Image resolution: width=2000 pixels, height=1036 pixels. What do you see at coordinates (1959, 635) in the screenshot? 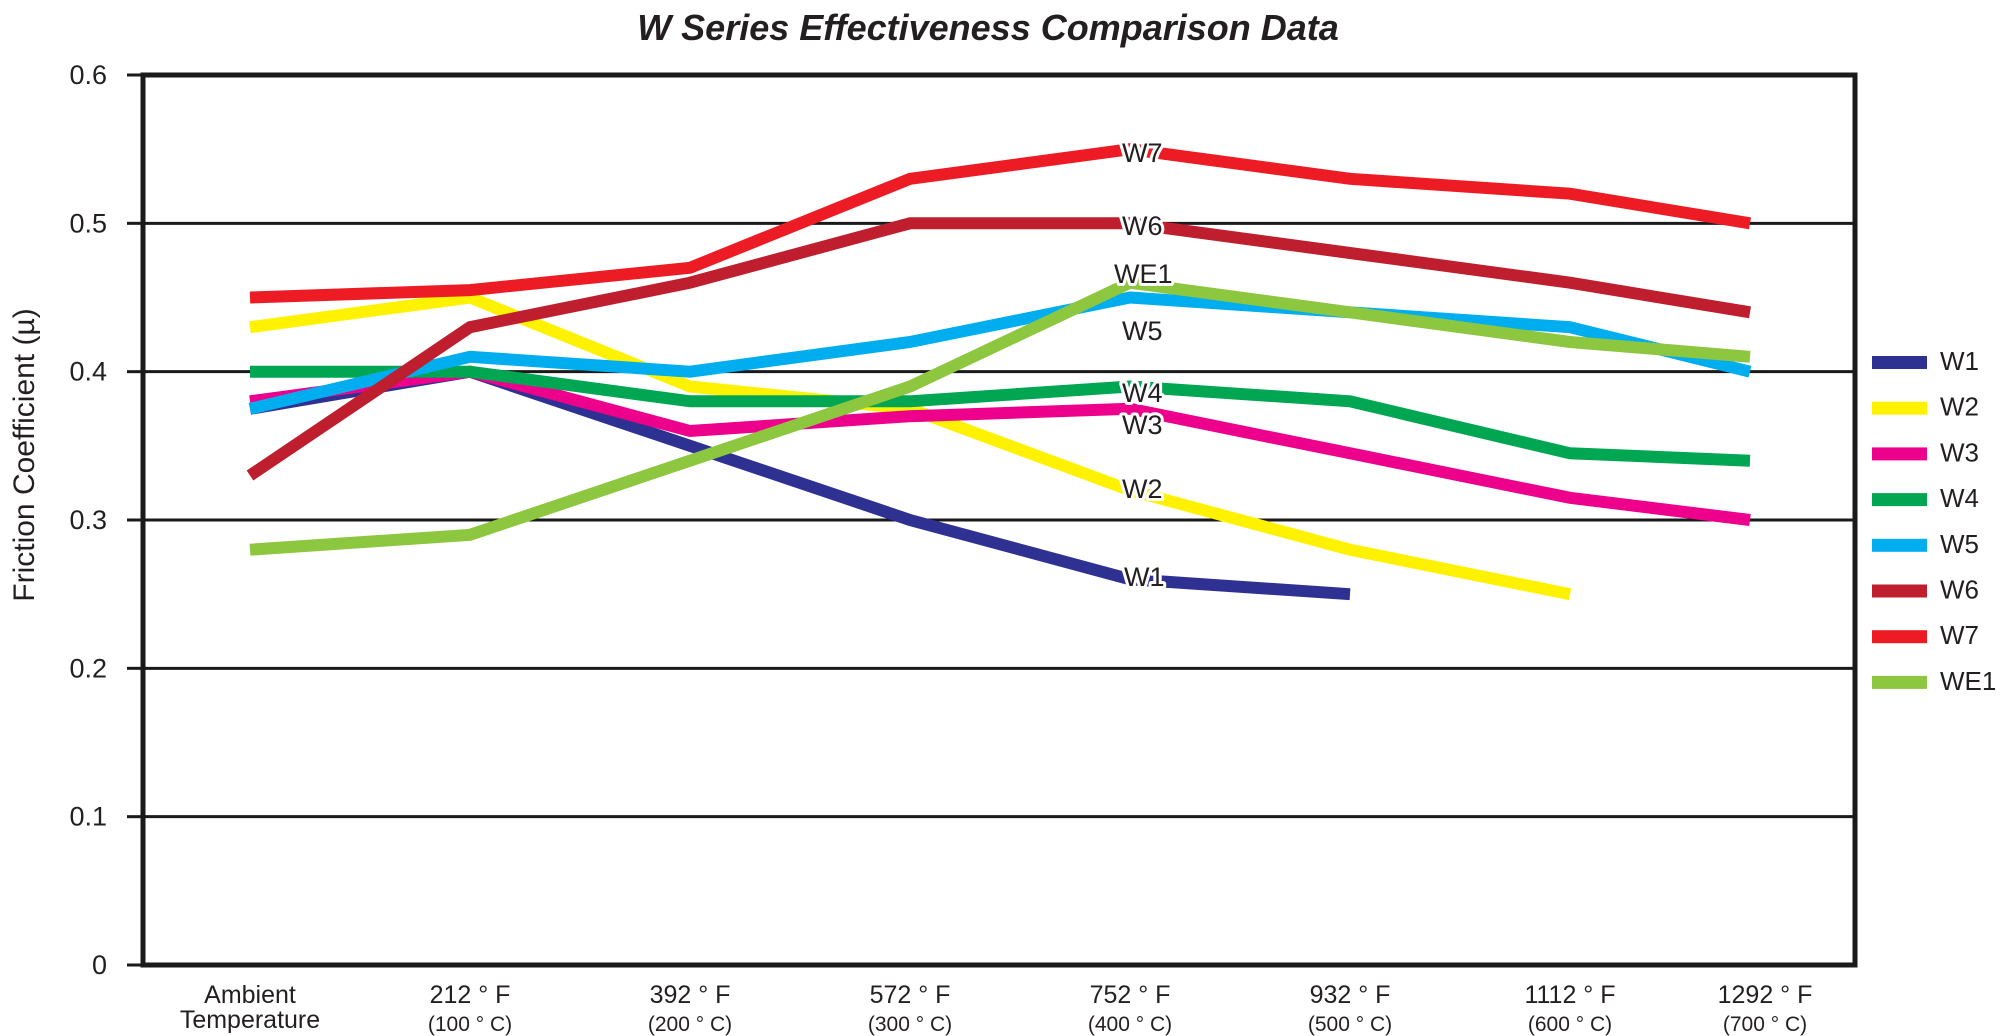
I see `legend-label-W7: W7` at bounding box center [1959, 635].